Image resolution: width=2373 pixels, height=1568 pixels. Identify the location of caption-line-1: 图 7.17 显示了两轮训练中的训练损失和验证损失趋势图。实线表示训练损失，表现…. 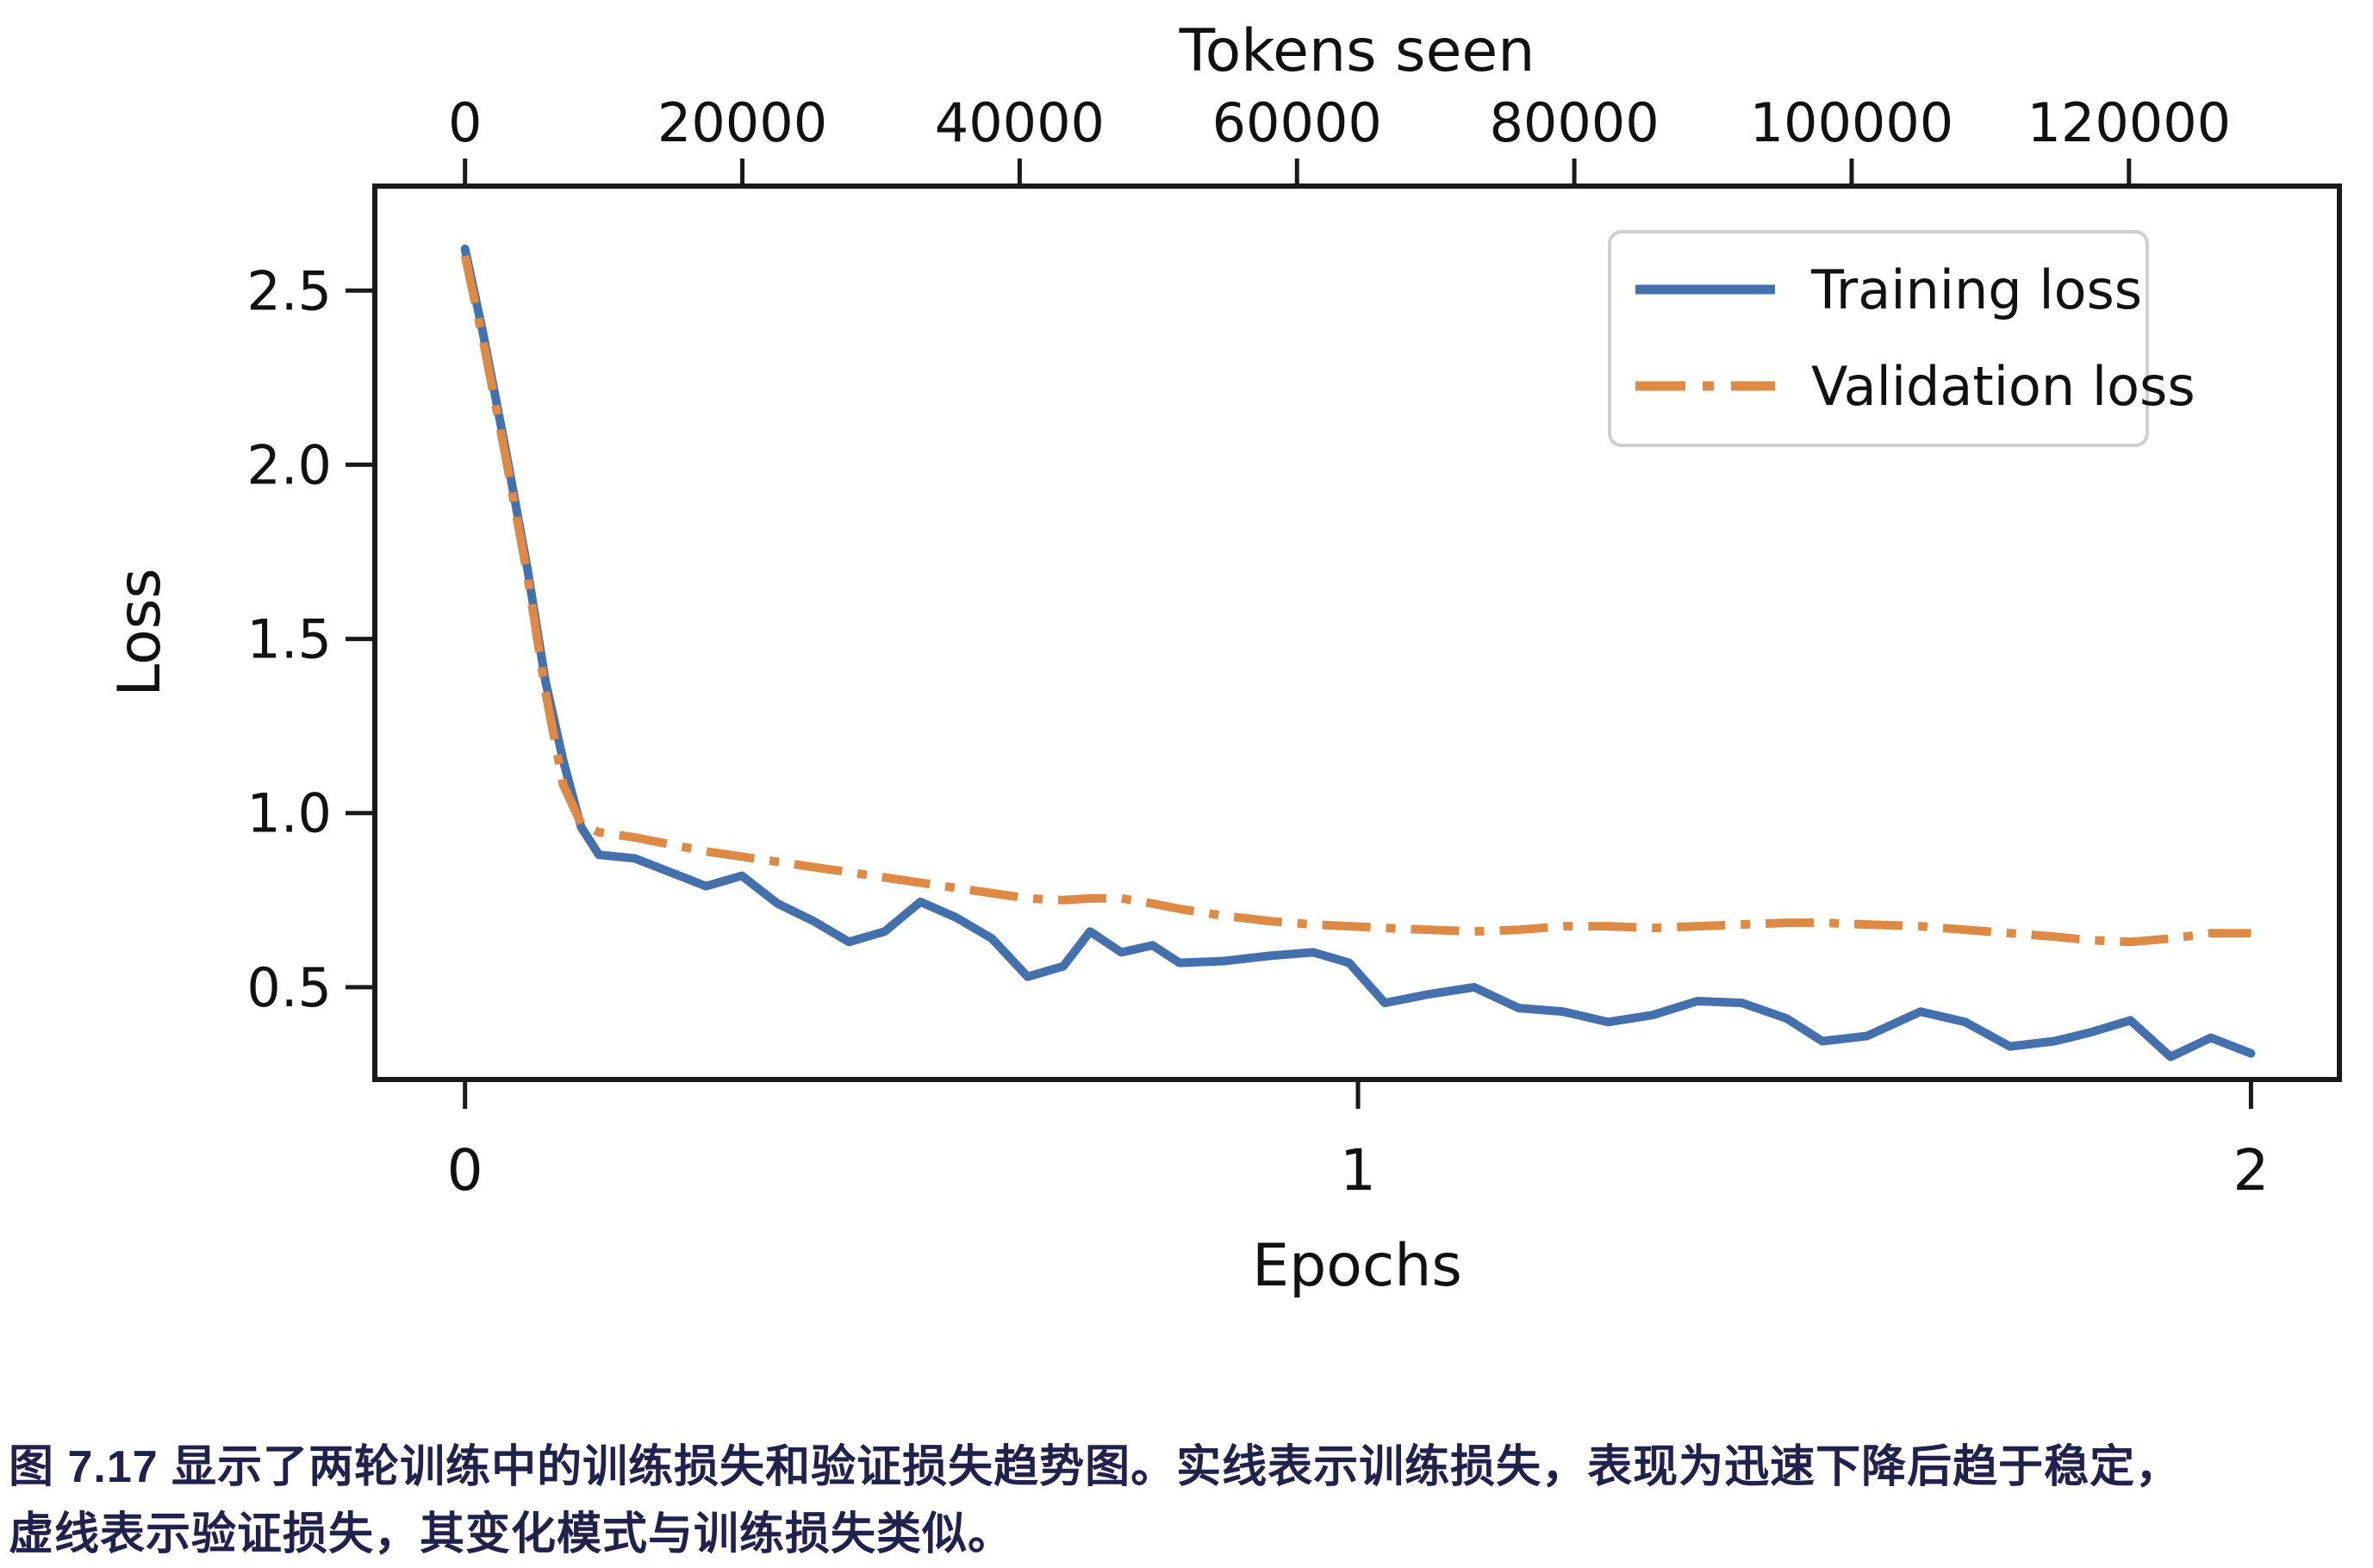
(1095, 1467).